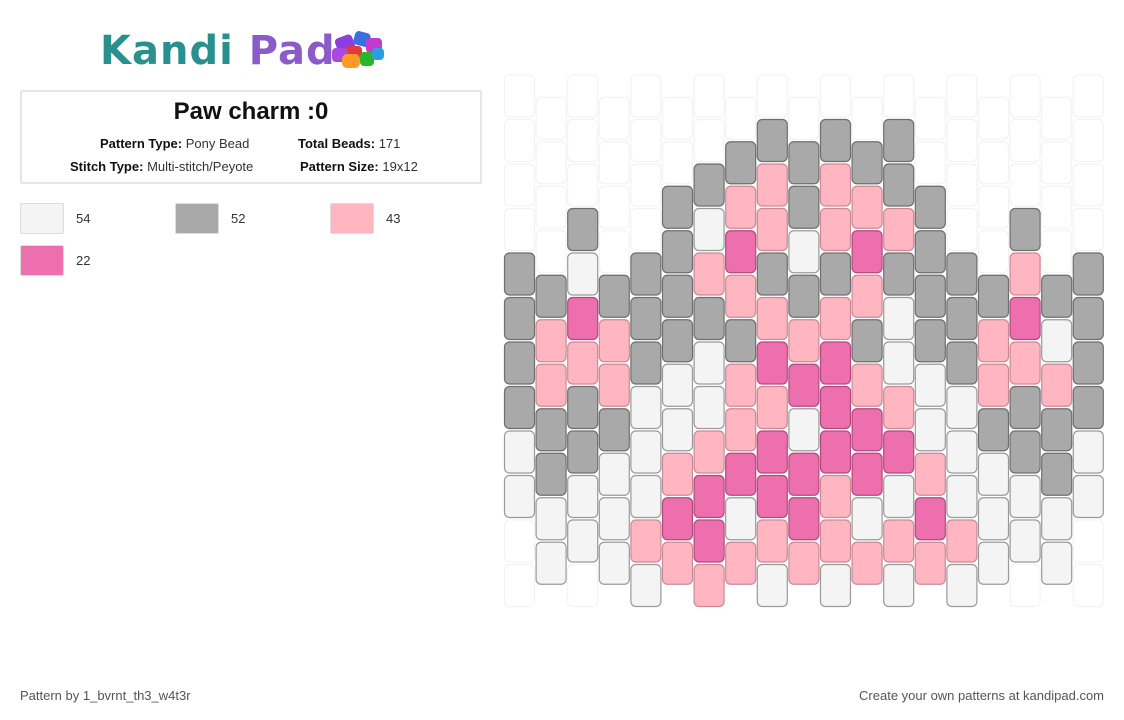 Image resolution: width=1124 pixels, height=720 pixels. I want to click on pattern-size: Pattern Size: 19x12, so click(359, 166).